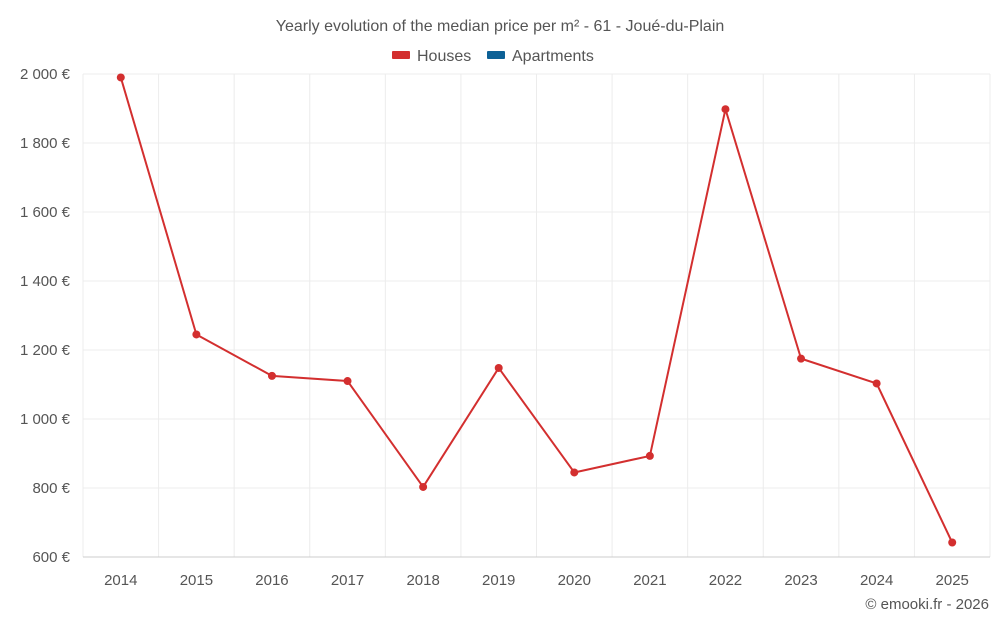 This screenshot has height=625, width=1000. I want to click on legend-item-apartments: Apartments, so click(540, 56).